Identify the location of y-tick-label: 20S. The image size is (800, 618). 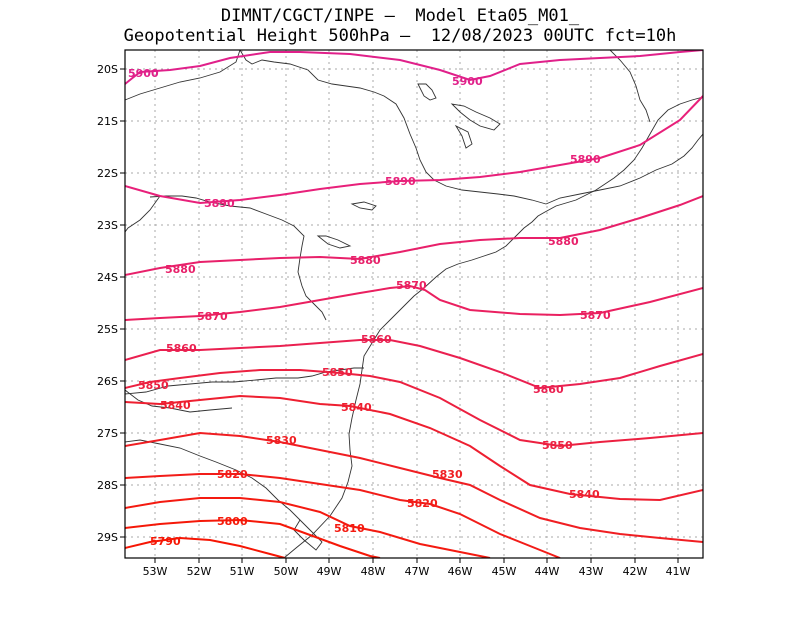
(107, 69).